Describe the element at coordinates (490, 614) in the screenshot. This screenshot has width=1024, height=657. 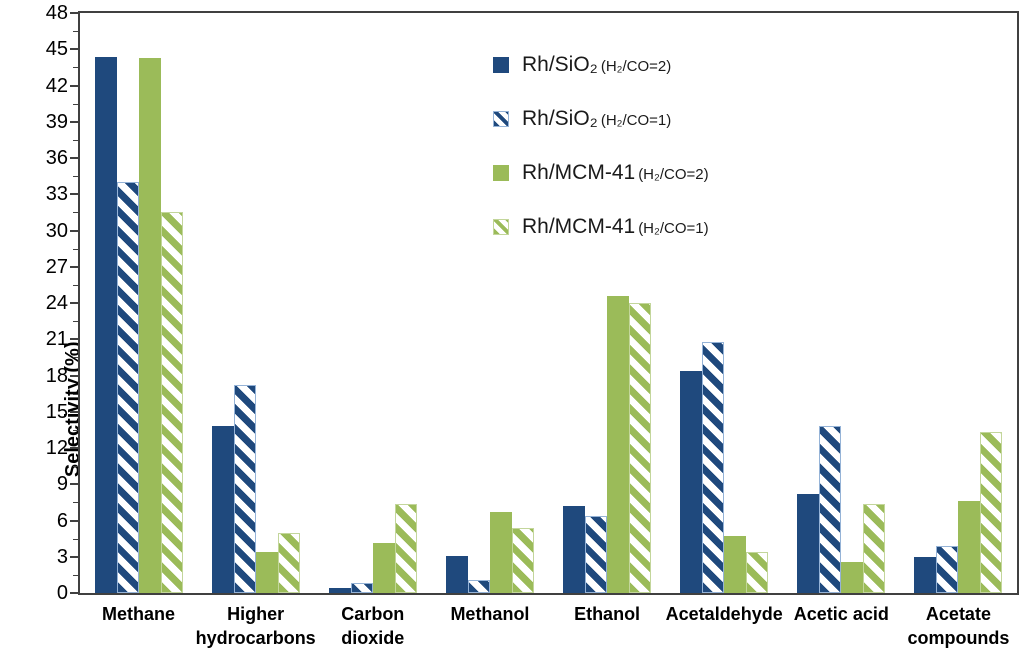
I see `x-axis-category-label: Methanol` at that location.